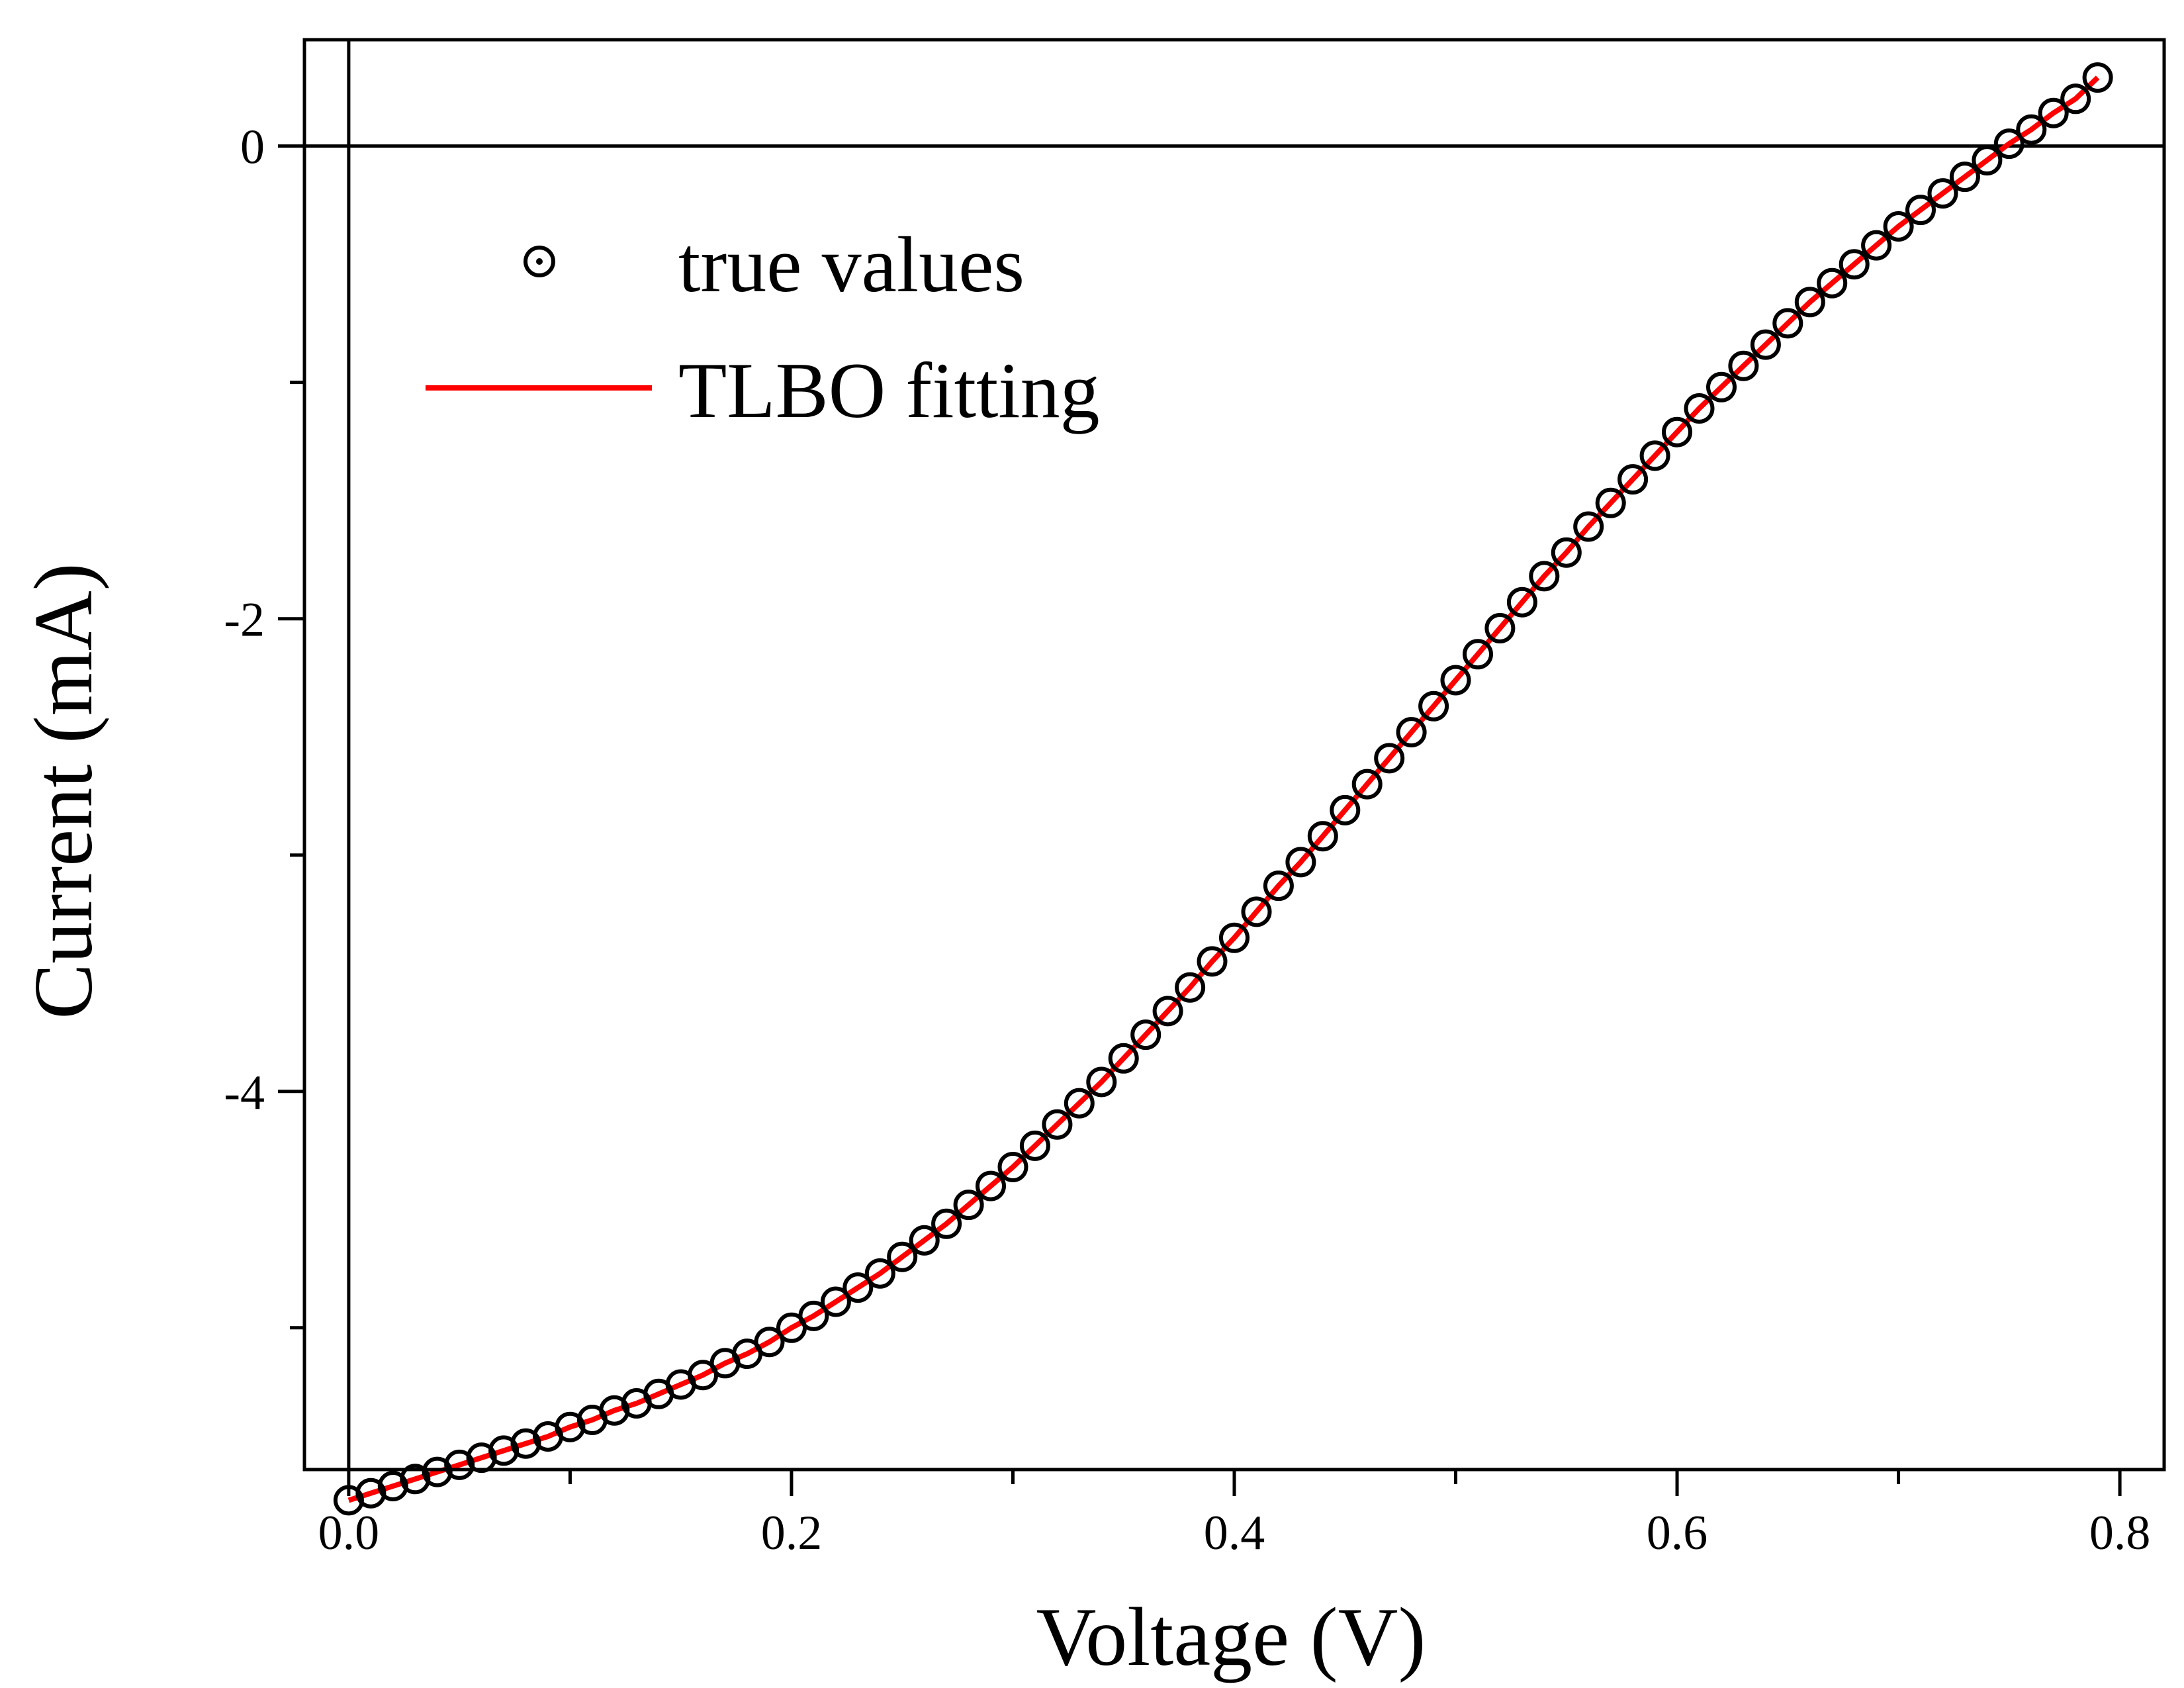  I want to click on x-tick-label: 0.2, so click(792, 1533).